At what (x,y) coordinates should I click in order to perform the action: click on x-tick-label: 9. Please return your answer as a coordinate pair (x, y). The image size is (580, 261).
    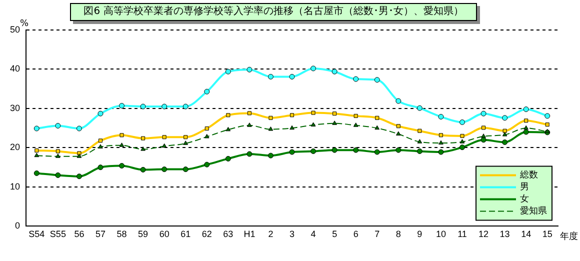
    Looking at the image, I should click on (419, 234).